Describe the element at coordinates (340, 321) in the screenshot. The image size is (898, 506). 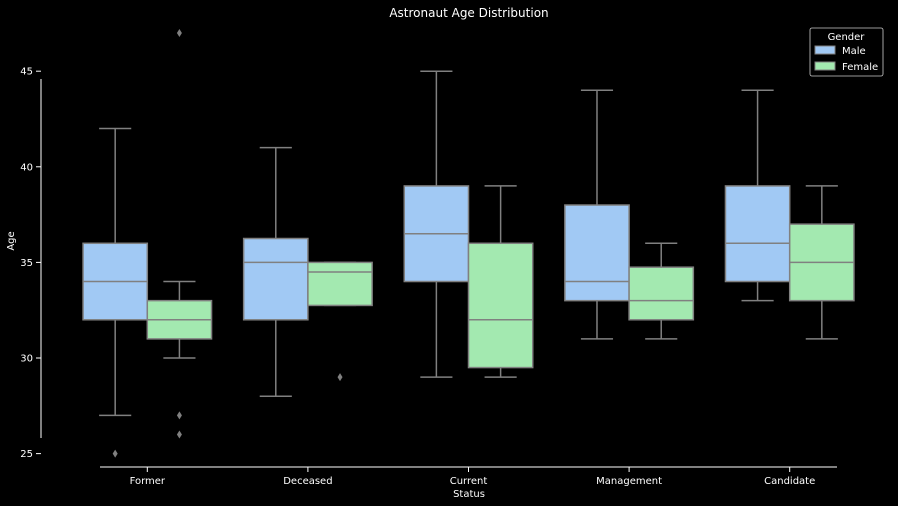
I see `box-female-deceased` at that location.